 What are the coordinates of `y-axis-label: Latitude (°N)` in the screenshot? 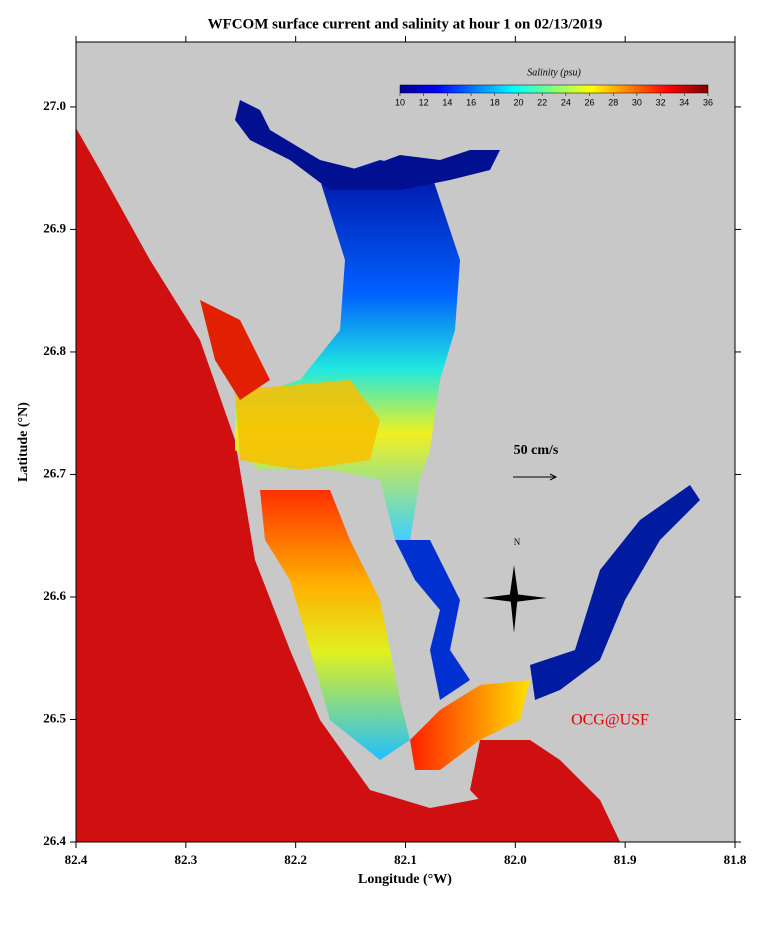 It's located at (23, 442).